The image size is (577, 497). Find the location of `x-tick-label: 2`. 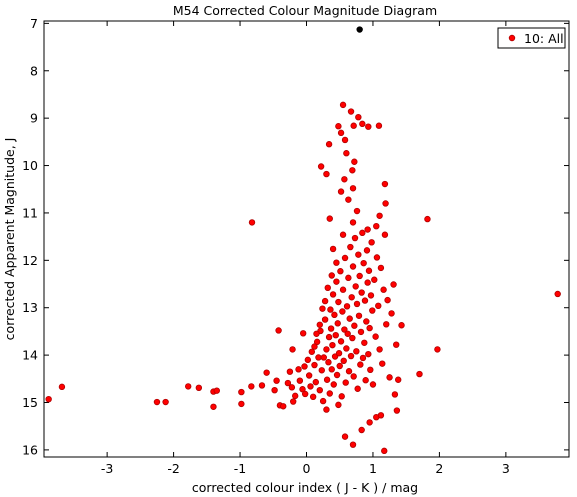

x-tick-label: 2 is located at coordinates (439, 468).